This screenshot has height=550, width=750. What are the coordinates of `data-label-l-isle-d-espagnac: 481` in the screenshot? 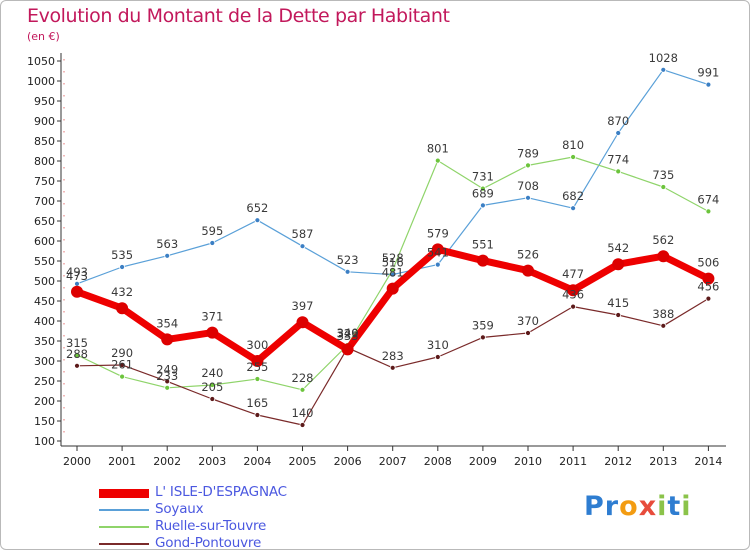 It's located at (393, 273).